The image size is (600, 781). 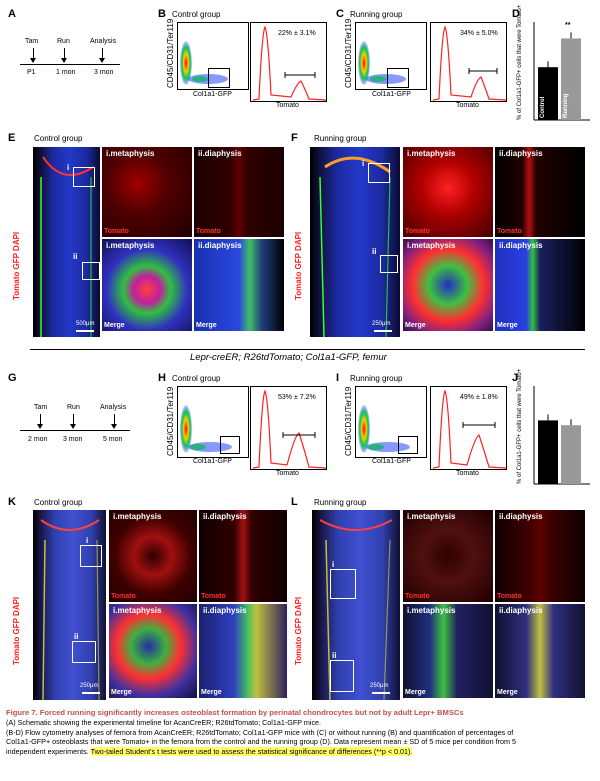 I want to click on panel-letter: L, so click(x=294, y=502).